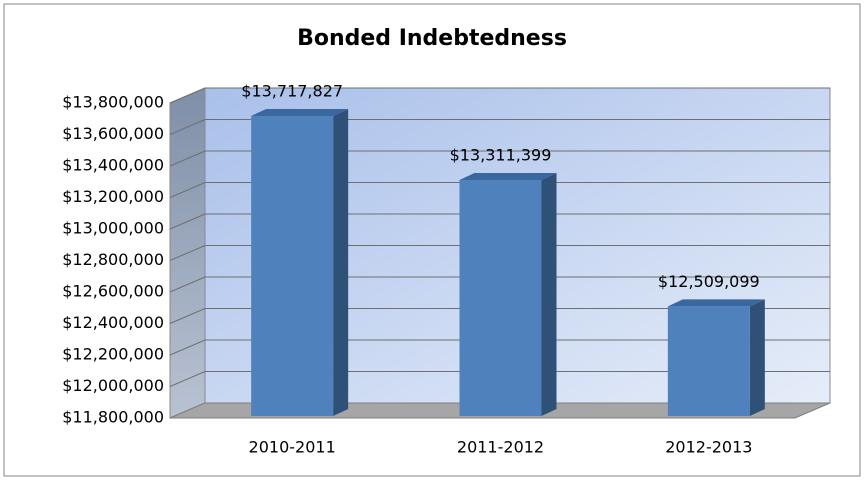  I want to click on y-tick-label: $13,400,000, so click(113, 165).